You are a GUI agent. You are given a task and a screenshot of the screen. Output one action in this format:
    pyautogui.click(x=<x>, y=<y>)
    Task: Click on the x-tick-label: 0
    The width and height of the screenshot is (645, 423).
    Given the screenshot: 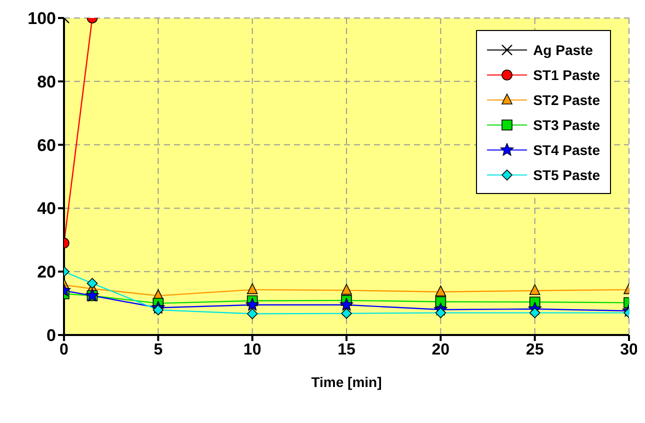 What is the action you would take?
    pyautogui.click(x=64, y=349)
    